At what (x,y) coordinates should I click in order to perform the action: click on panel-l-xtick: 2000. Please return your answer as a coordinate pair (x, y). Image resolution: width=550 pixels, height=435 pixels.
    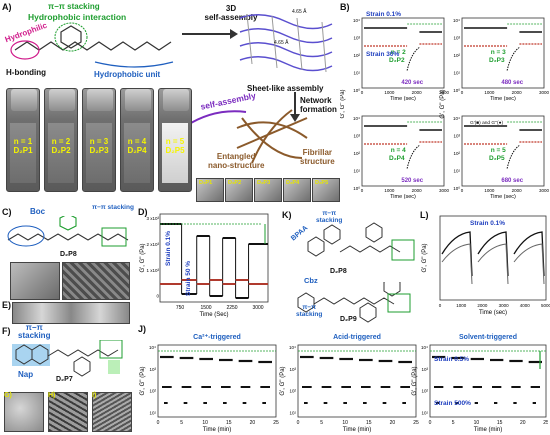
    Looking at the image, I should click on (482, 305).